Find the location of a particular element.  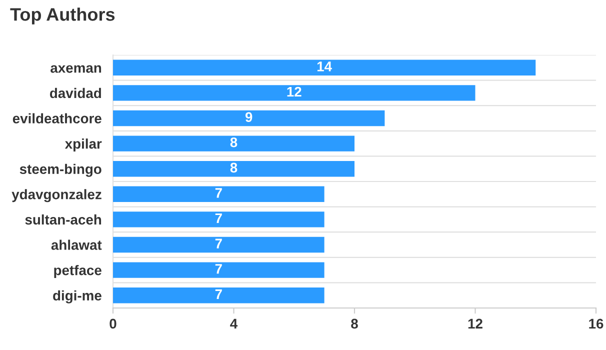

data-label: 9 is located at coordinates (248, 117).